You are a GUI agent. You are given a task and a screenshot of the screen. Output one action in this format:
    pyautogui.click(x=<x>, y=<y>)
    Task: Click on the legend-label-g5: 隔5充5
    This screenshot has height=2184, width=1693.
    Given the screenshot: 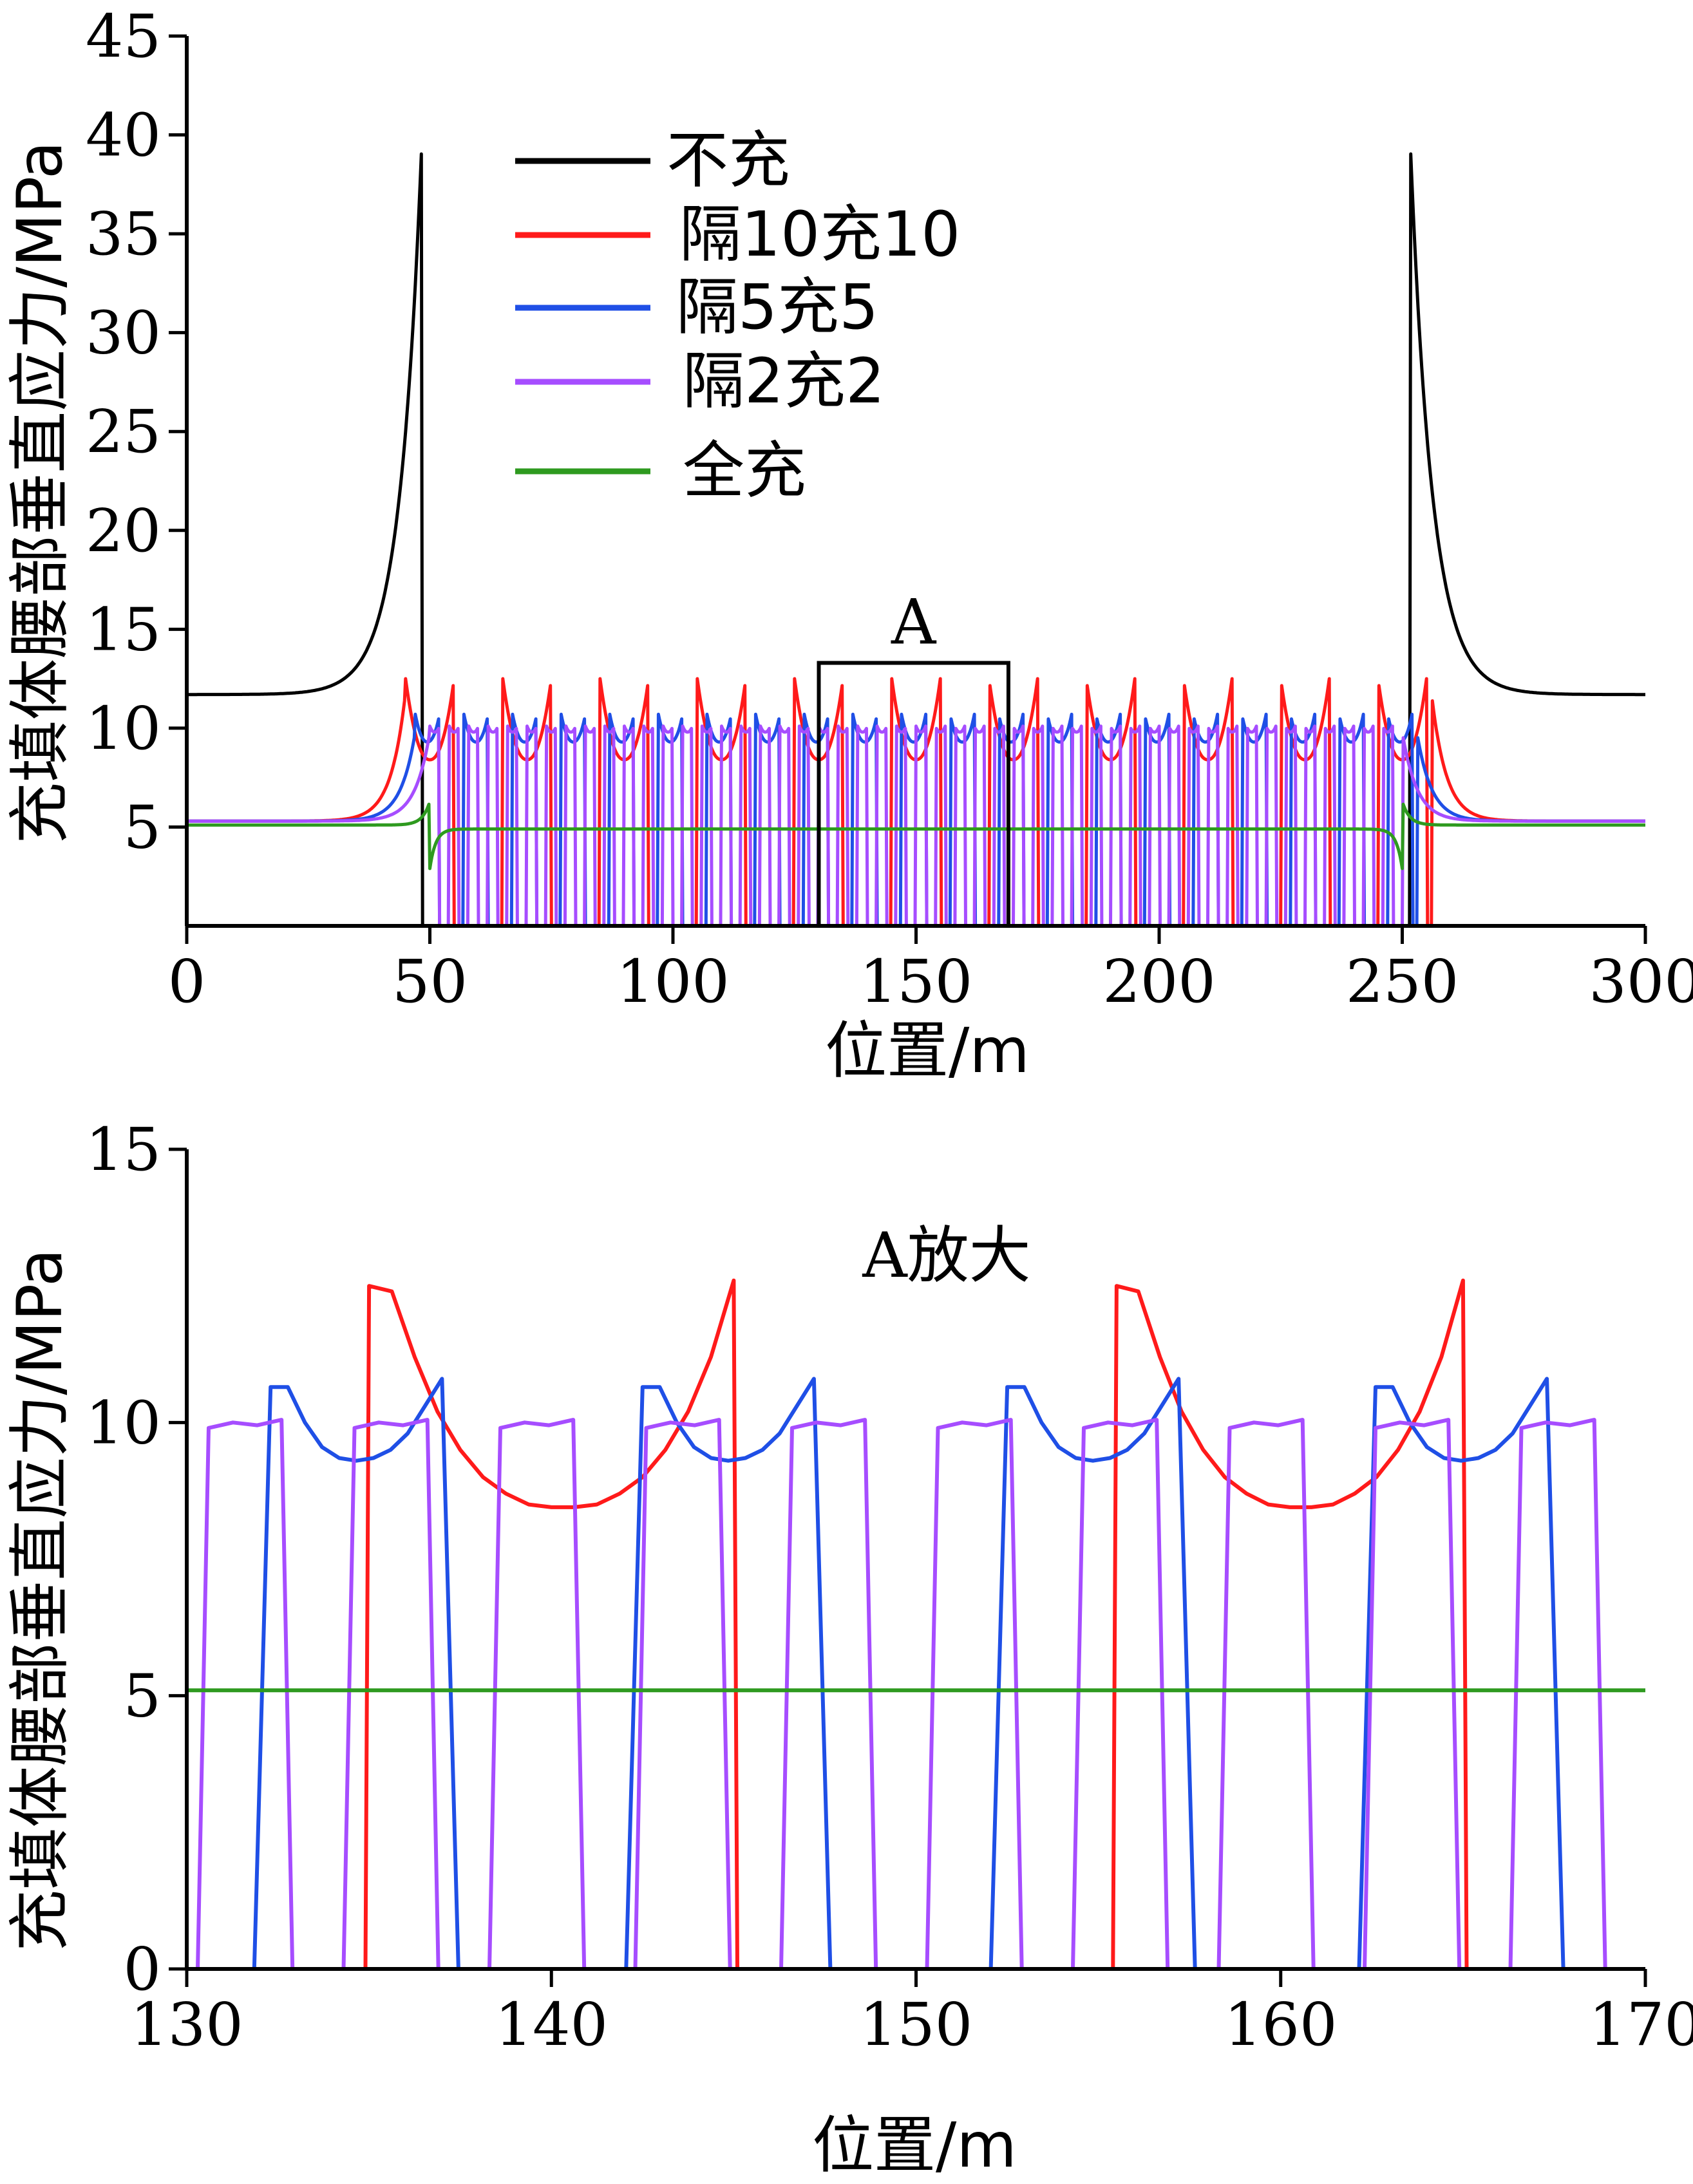 What is the action you would take?
    pyautogui.click(x=777, y=307)
    